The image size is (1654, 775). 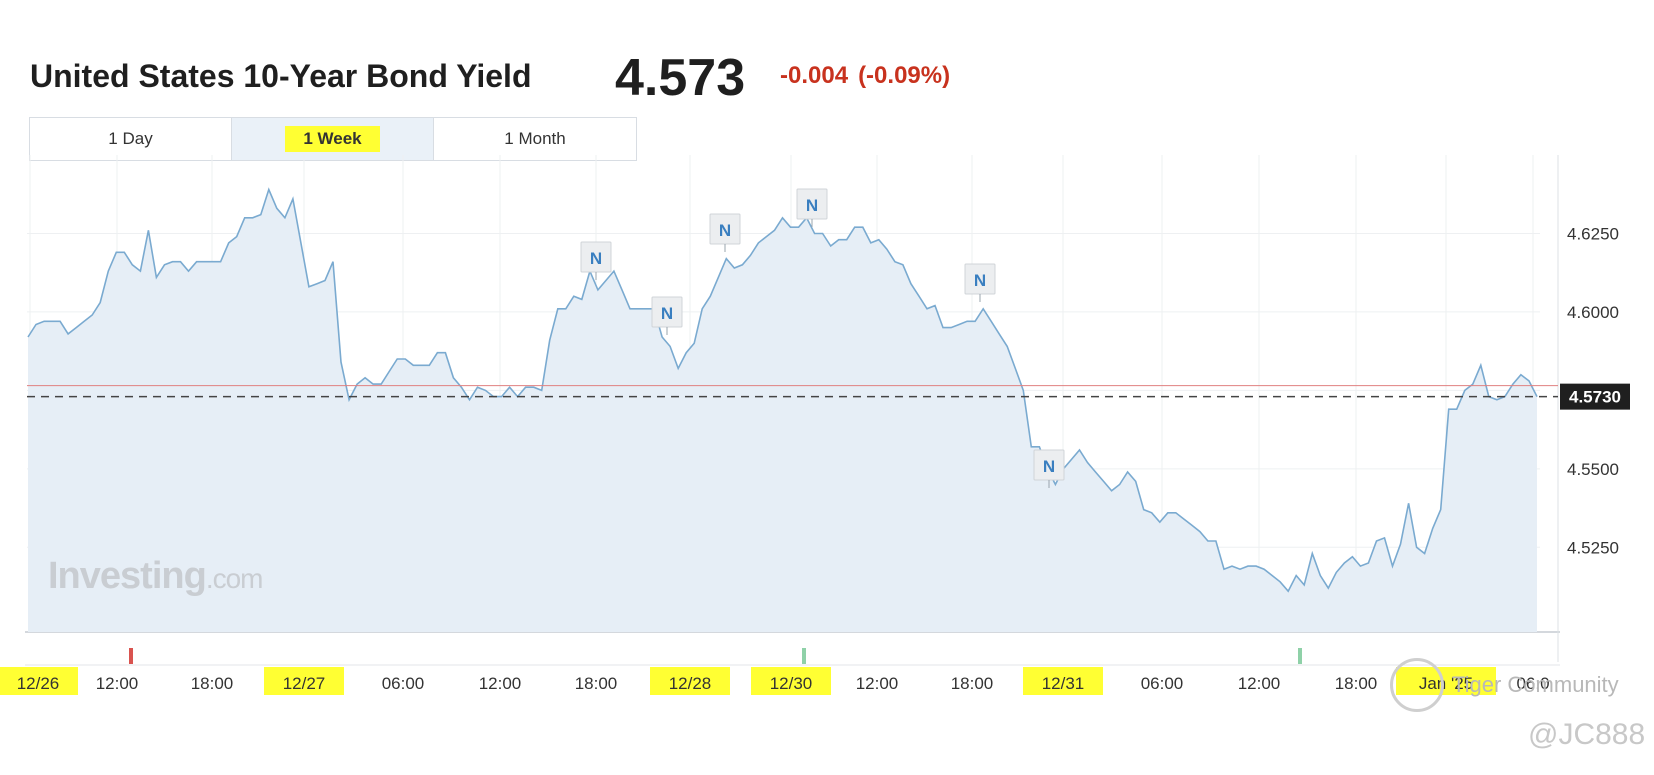 What do you see at coordinates (904, 75) in the screenshot?
I see `change-percent: (-0.09%)` at bounding box center [904, 75].